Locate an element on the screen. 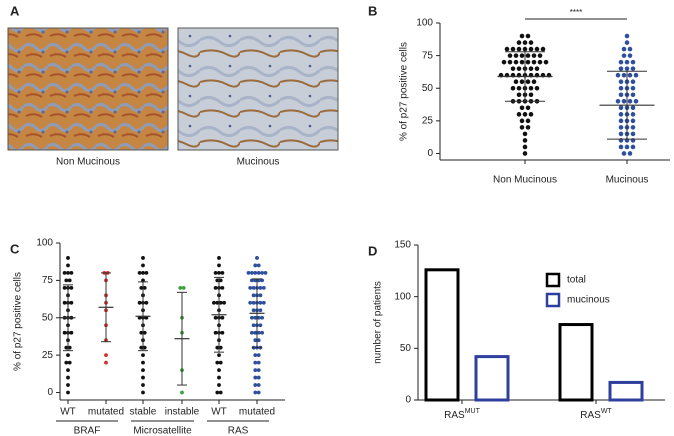  y-tick-label: 100 is located at coordinates (402, 296).